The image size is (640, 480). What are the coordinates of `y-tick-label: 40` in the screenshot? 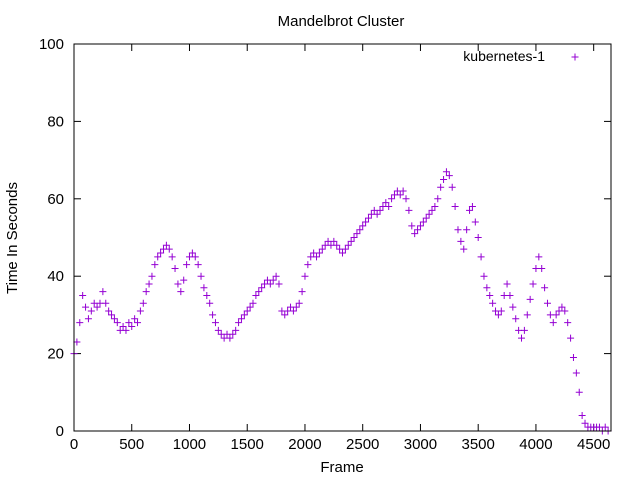 It's located at (55, 276).